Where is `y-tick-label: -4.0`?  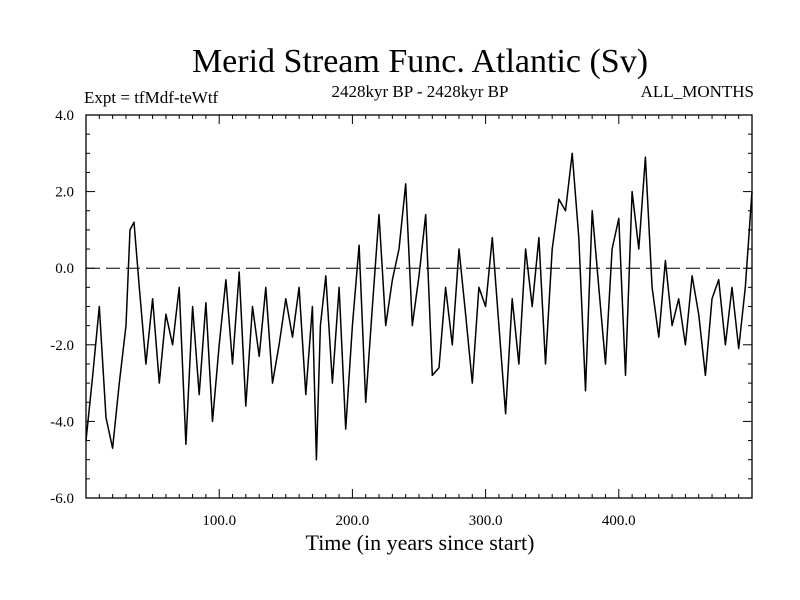
y-tick-label: -4.0 is located at coordinates (62, 422).